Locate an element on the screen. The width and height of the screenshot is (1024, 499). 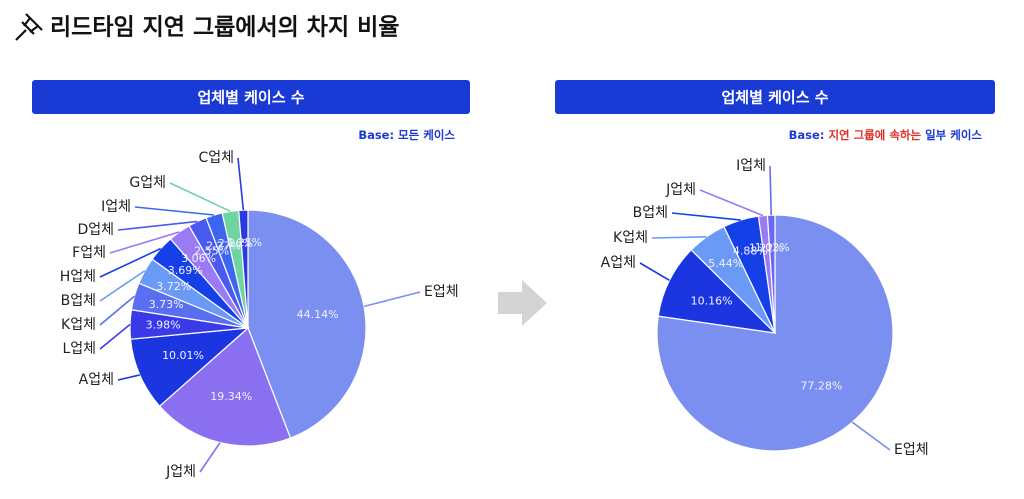
base-note: Base: 모든 케이스 is located at coordinates (406, 135).